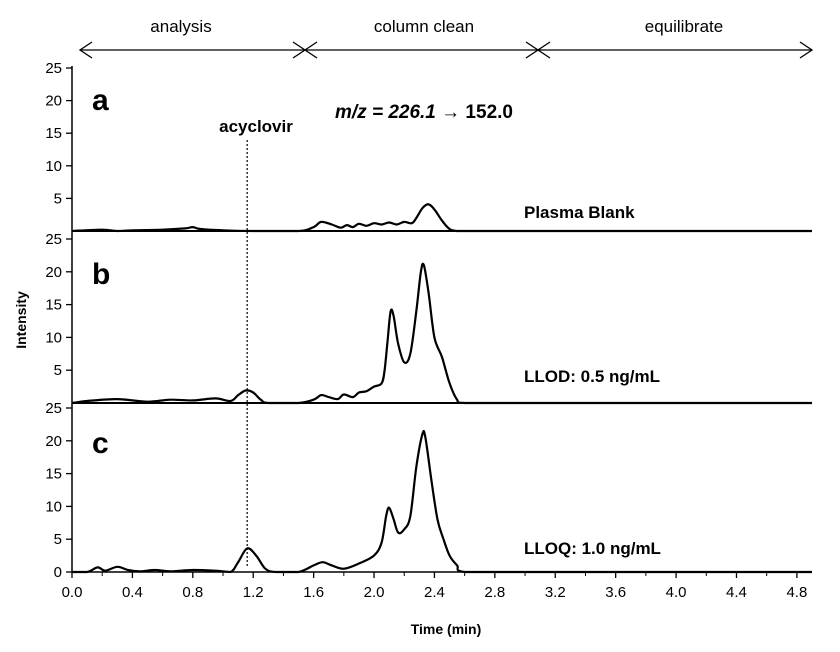 The width and height of the screenshot is (840, 652). Describe the element at coordinates (579, 212) in the screenshot. I see `panel-a-name: Plasma Blank` at that location.